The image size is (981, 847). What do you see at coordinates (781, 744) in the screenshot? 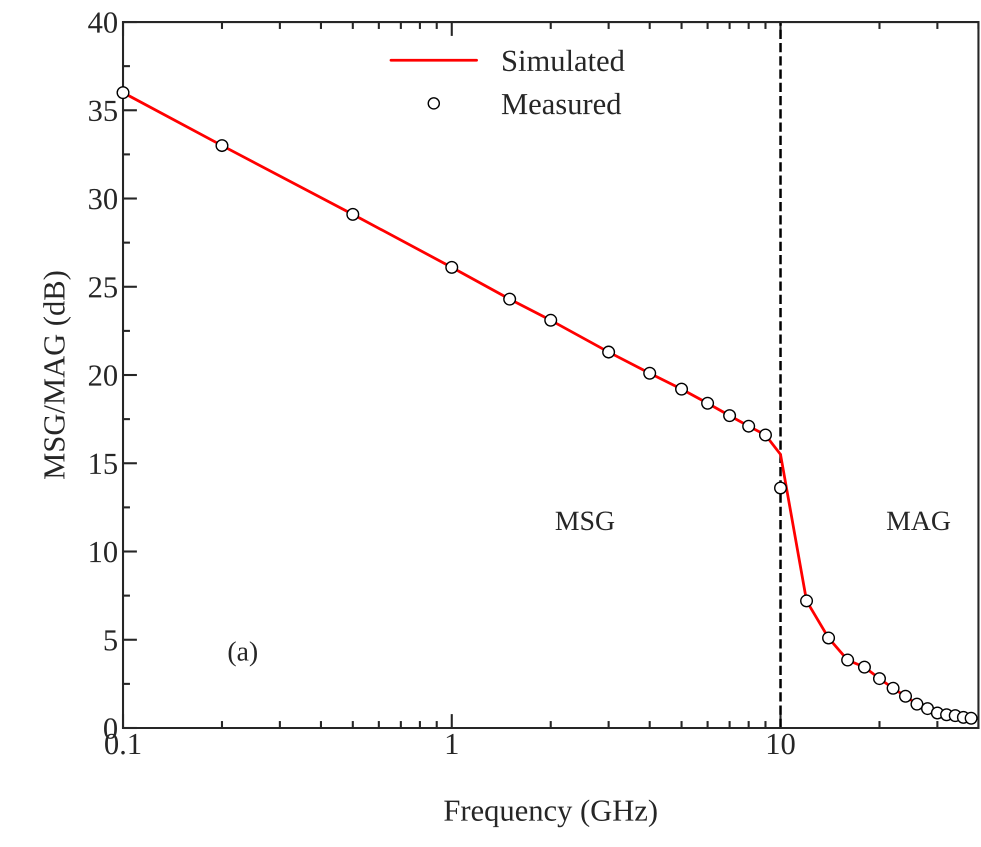
I see `x-tick-label: 10` at bounding box center [781, 744].